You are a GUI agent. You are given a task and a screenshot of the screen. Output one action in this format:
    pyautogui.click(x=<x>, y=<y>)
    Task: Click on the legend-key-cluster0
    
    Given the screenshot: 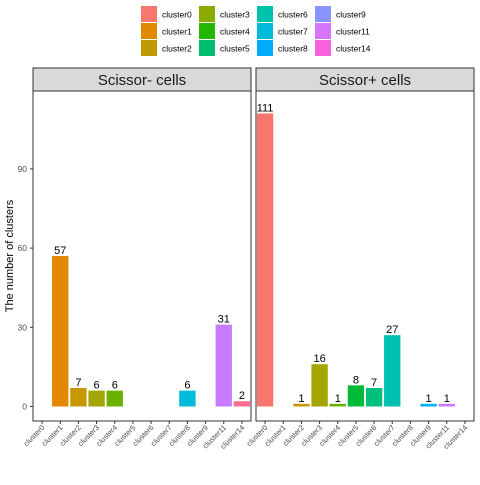 What is the action you would take?
    pyautogui.click(x=149, y=14)
    